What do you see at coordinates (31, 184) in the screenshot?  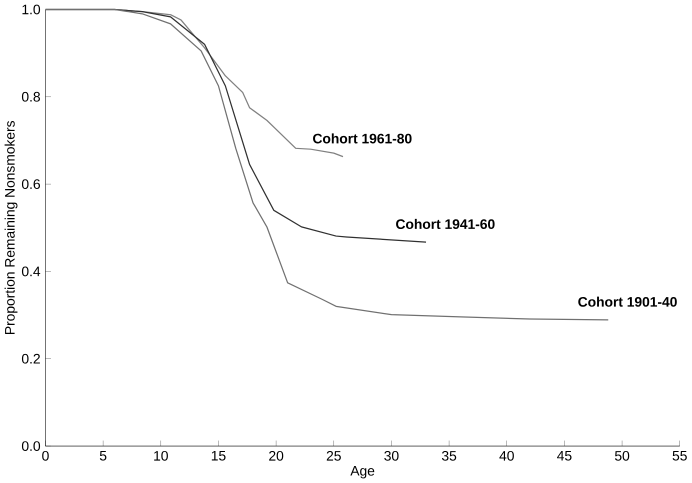 I see `y-tick-label: 0.6` at bounding box center [31, 184].